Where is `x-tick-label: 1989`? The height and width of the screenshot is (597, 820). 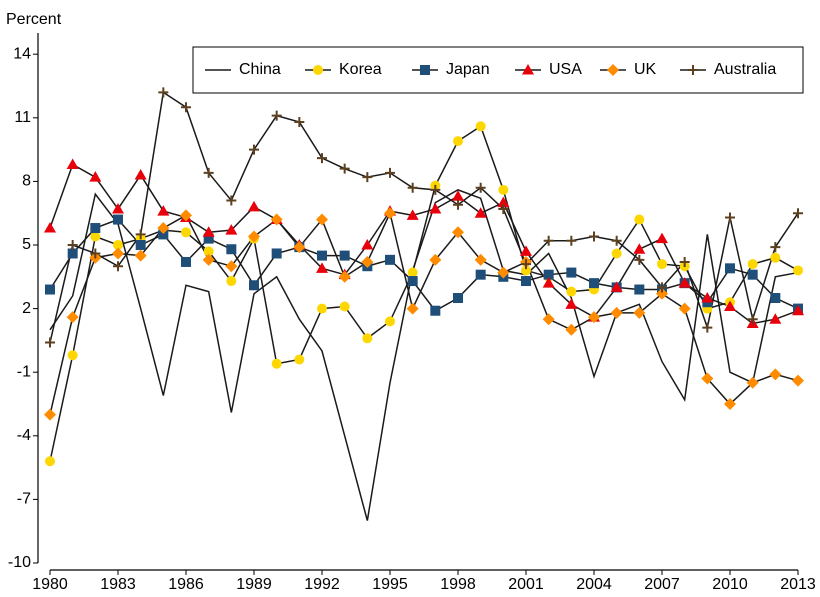
x-tick-label: 1989 is located at coordinates (254, 584).